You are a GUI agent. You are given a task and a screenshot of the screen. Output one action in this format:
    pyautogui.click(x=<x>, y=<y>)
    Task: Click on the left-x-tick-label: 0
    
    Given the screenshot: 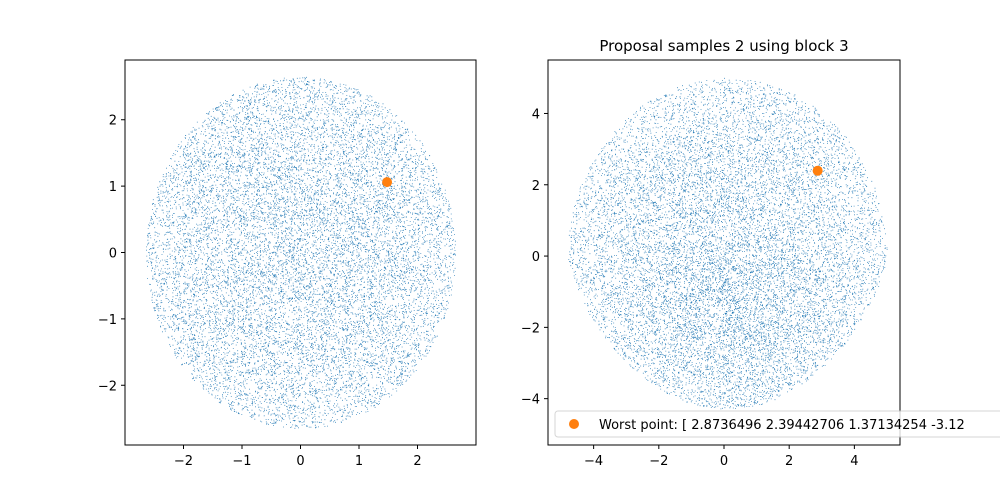 What is the action you would take?
    pyautogui.click(x=300, y=461)
    